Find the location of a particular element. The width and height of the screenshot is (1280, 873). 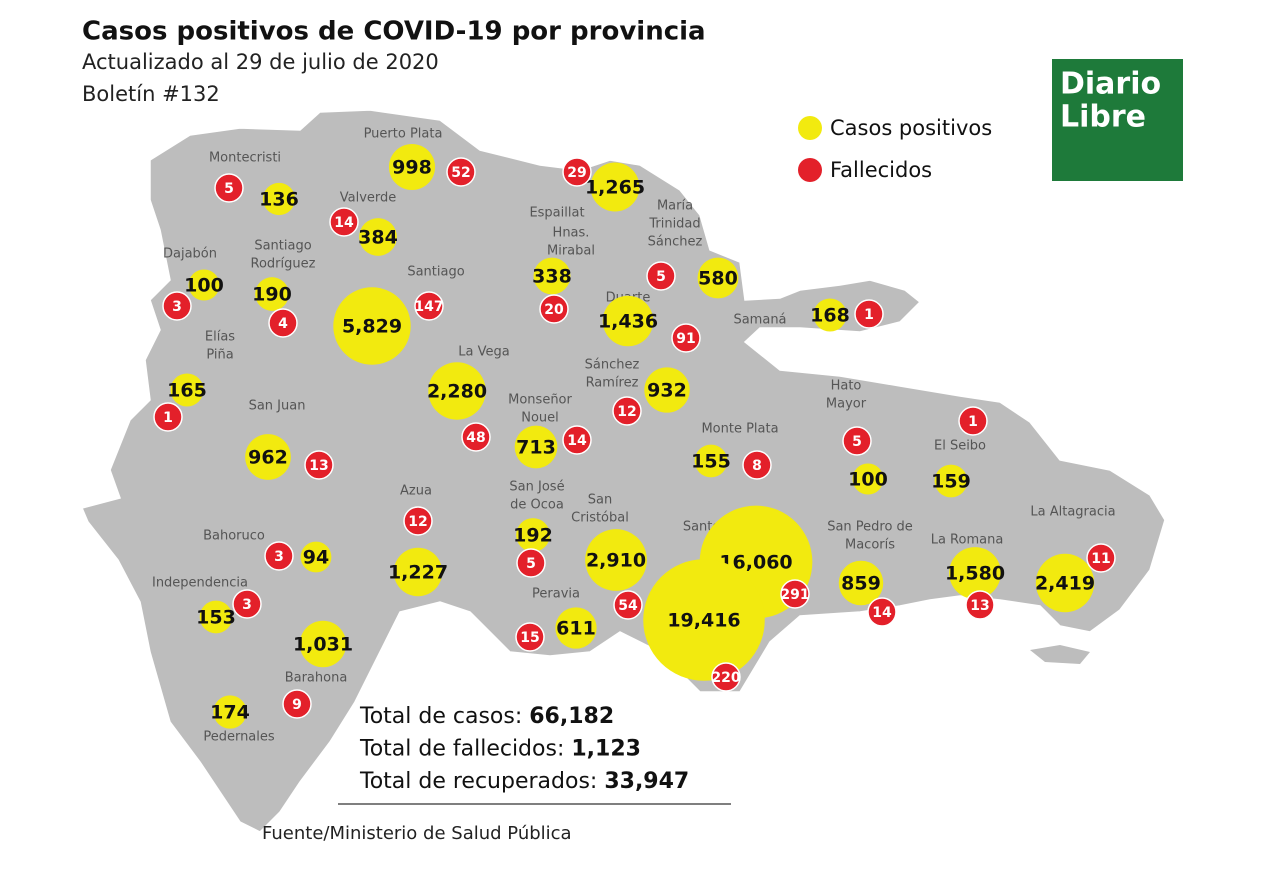

logo-line: Diario is located at coordinates (1110, 84).